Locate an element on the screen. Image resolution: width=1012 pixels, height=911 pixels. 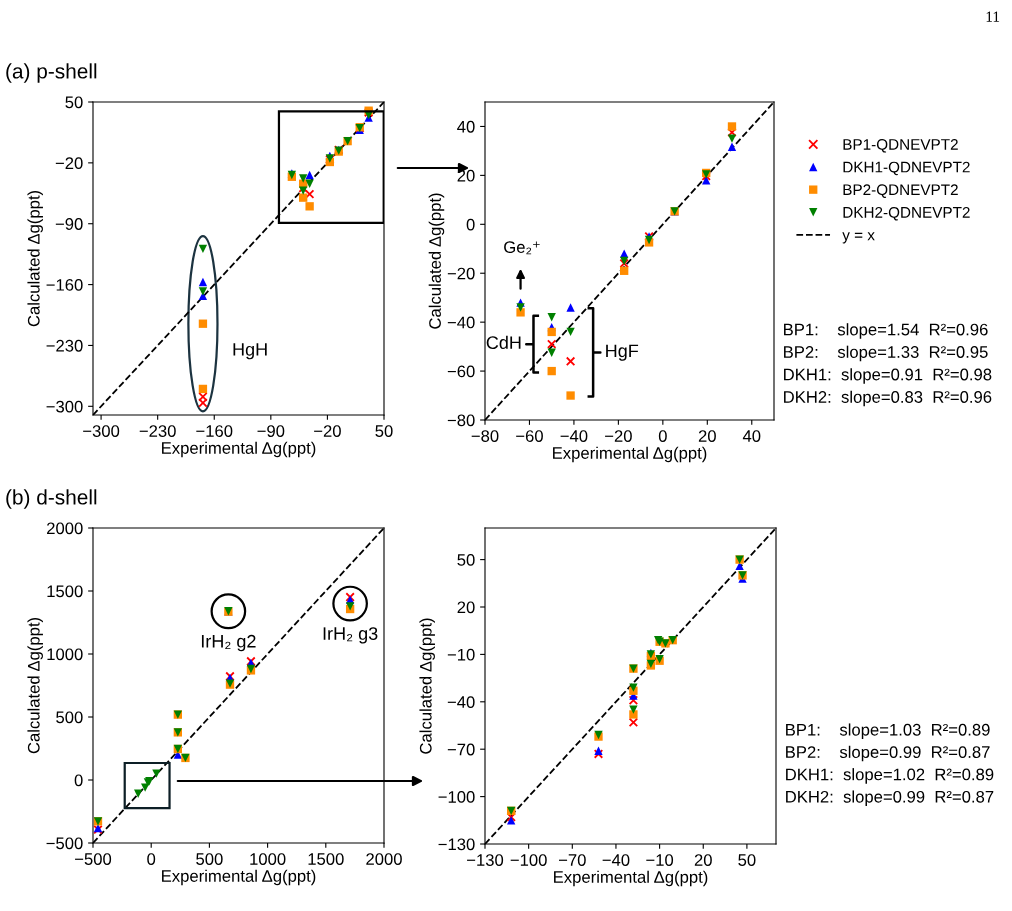
y-tick-label: −130 is located at coordinates (456, 844).